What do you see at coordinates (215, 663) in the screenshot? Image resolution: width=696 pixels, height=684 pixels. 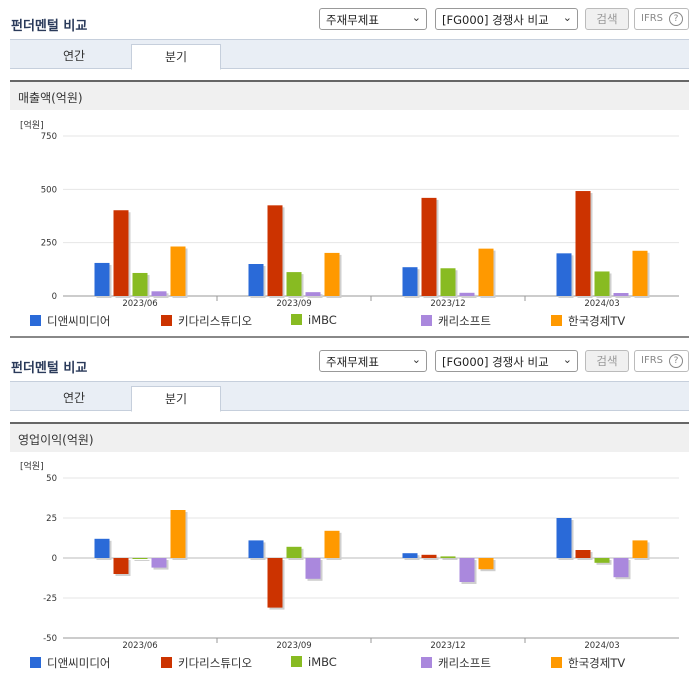 I see `legend-label: 키다리스튜디오` at bounding box center [215, 663].